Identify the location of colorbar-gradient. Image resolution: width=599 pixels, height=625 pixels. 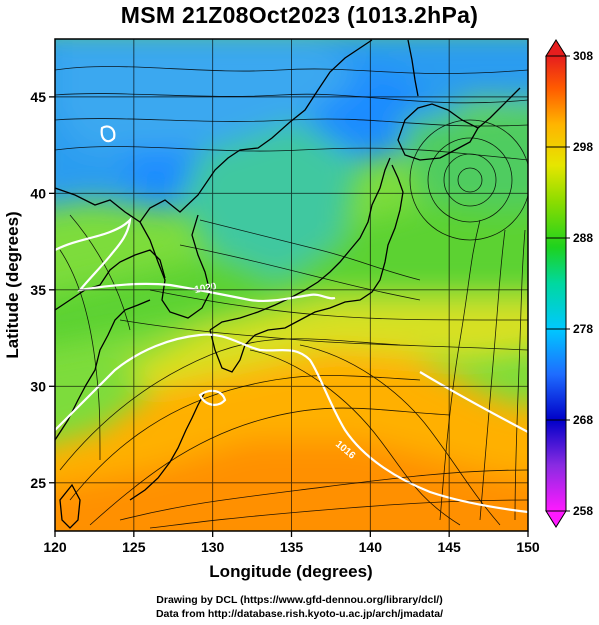
(556, 283).